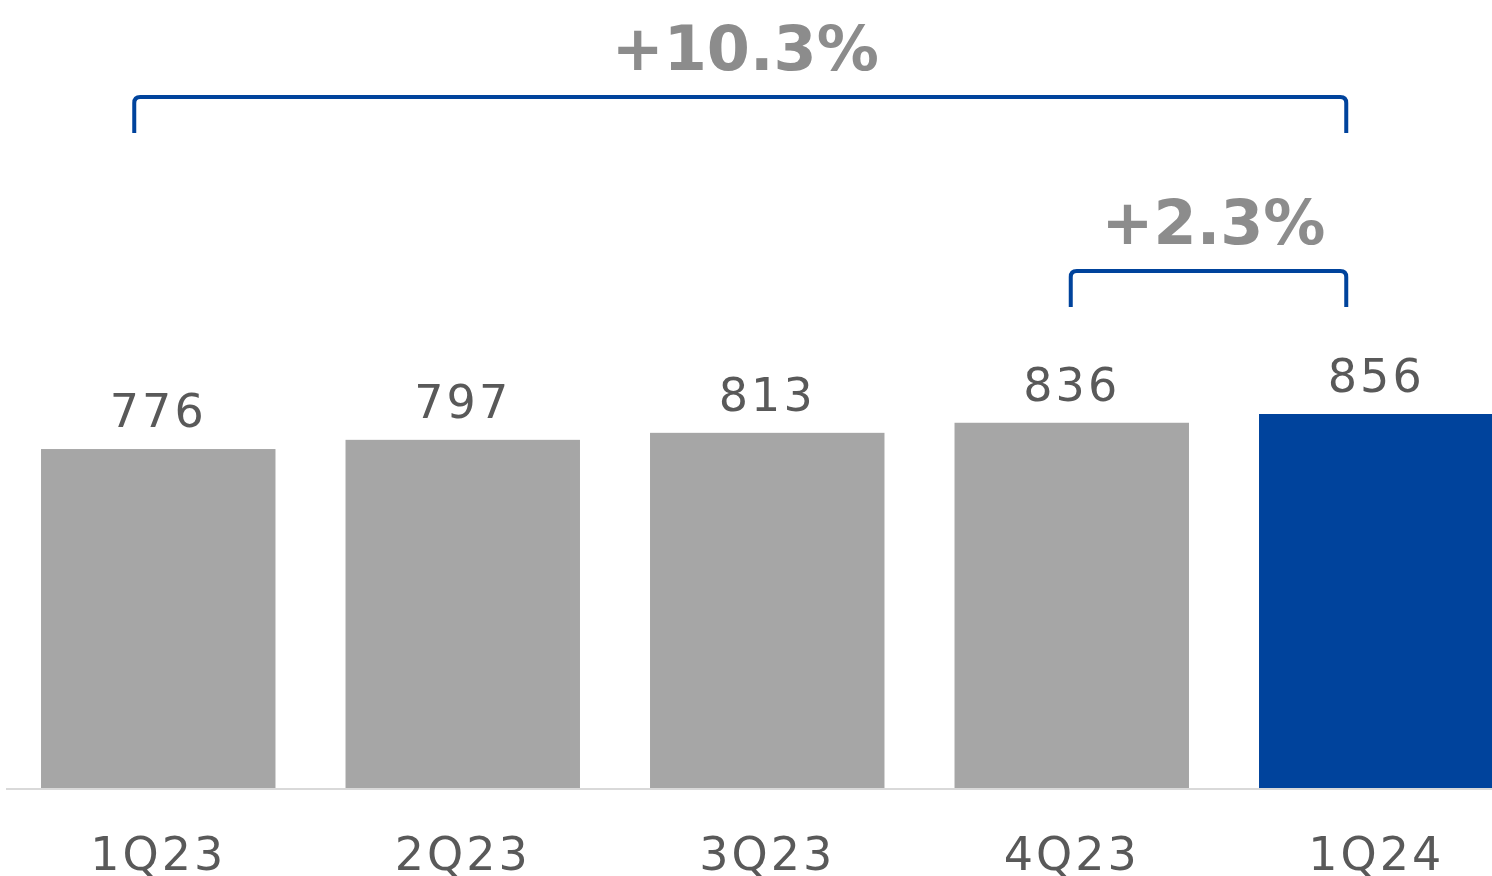  What do you see at coordinates (462, 851) in the screenshot?
I see `x-tick-label: 2Q23` at bounding box center [462, 851].